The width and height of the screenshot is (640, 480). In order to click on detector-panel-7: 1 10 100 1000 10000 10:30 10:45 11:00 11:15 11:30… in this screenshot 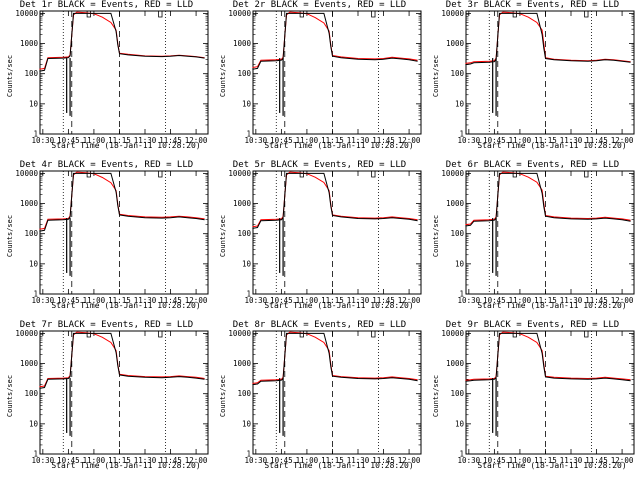, I will do `click(106, 400)`.